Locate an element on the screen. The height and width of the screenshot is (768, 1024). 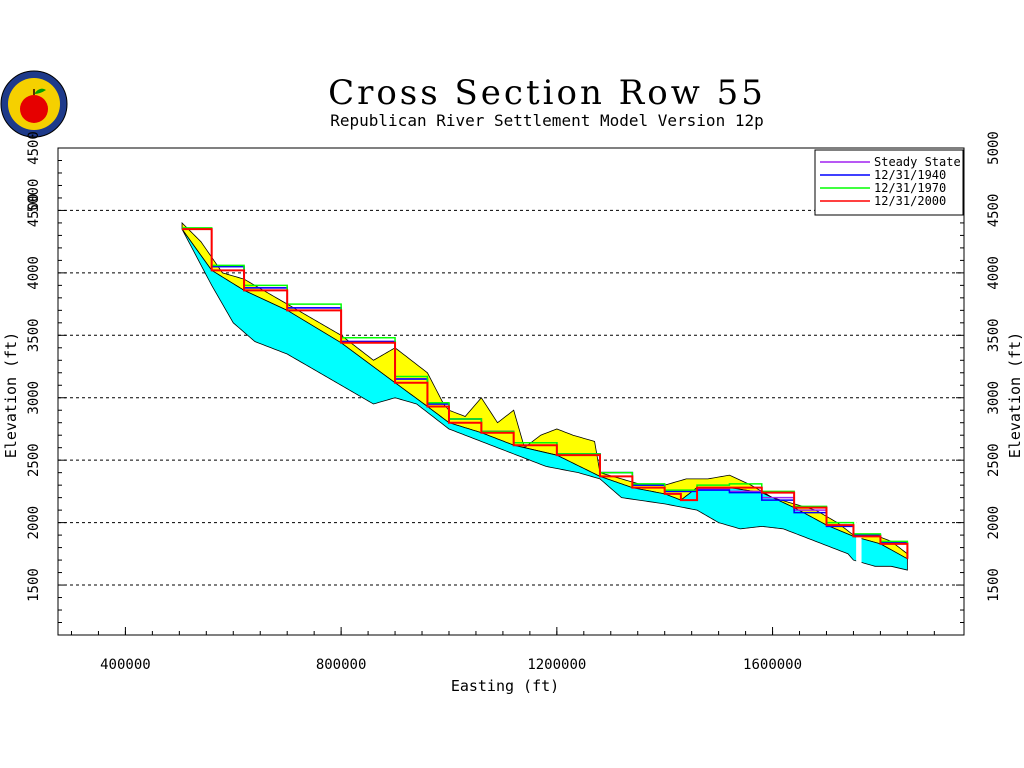
y-axis-label-right: Elevation (ft) is located at coordinates (1015, 395).